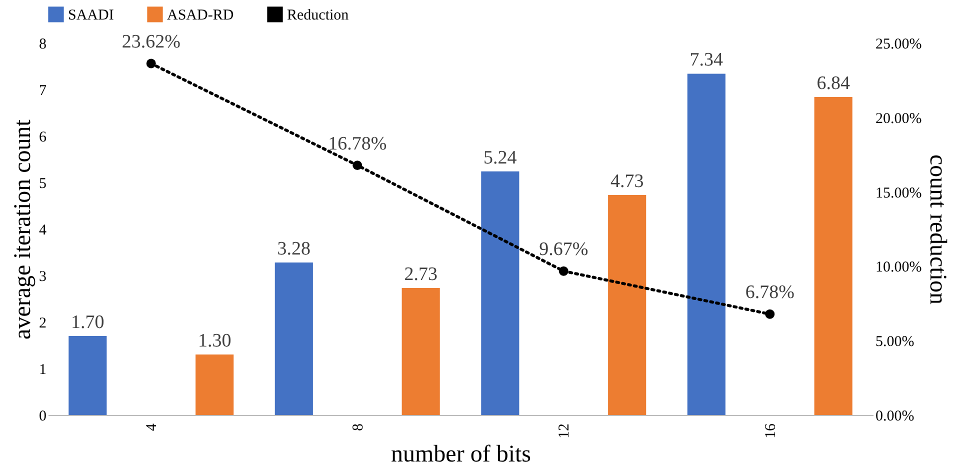 The width and height of the screenshot is (960, 472). I want to click on data-label: 5.24, so click(501, 157).